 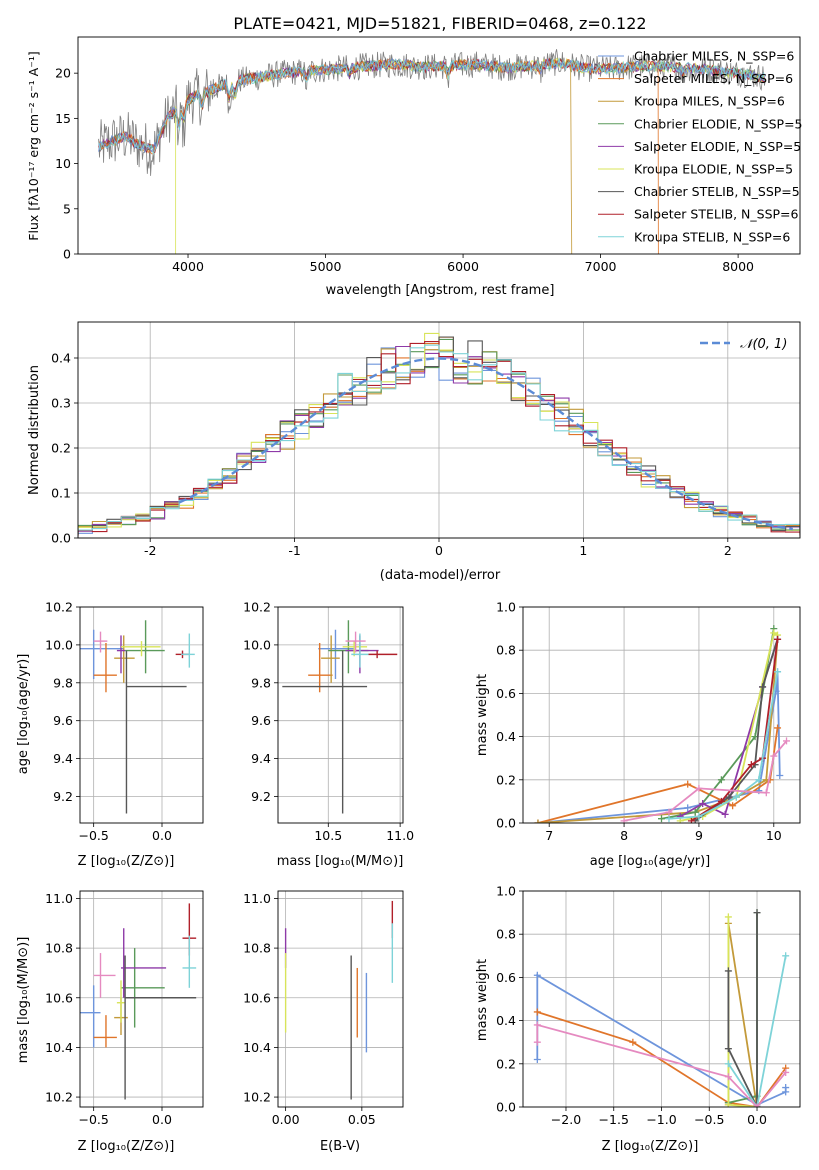 What do you see at coordinates (774, 835) in the screenshot?
I see `x-tick-label: 10` at bounding box center [774, 835].